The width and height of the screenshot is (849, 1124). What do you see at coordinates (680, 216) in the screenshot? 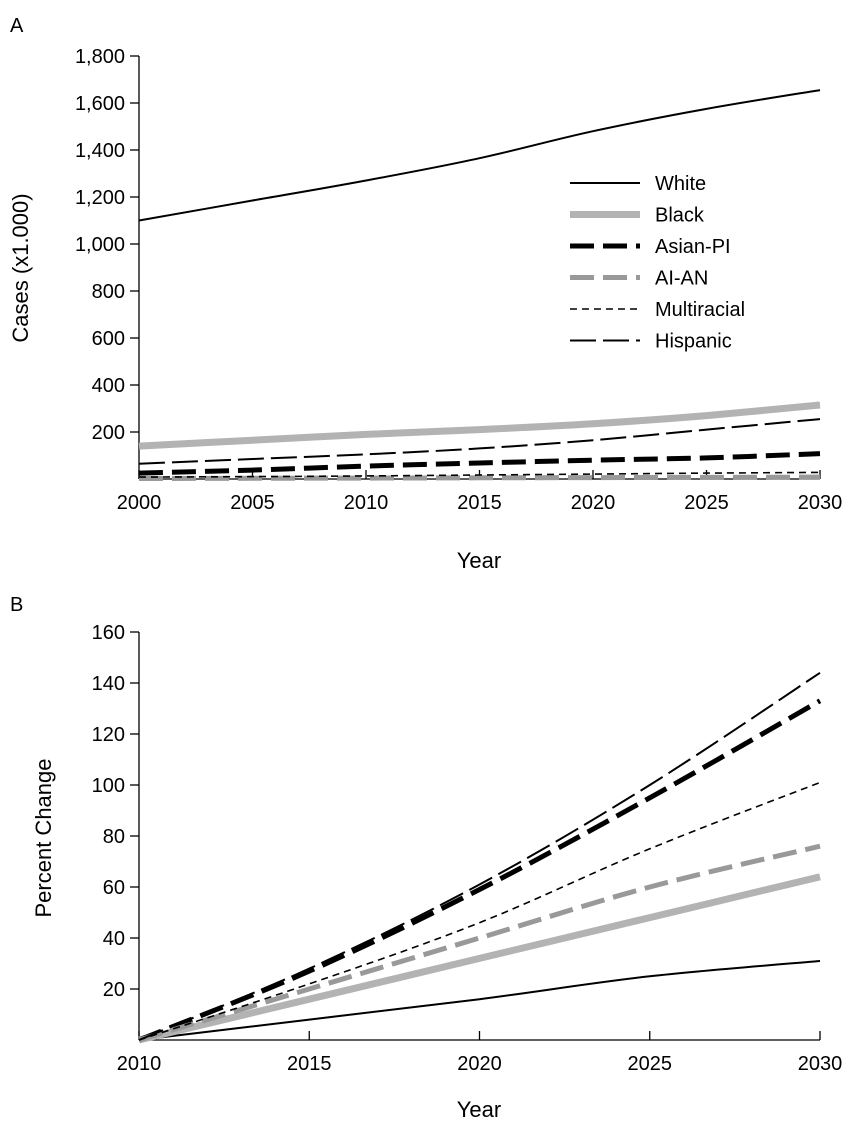
I see `legend-label-black: Black` at bounding box center [680, 216].